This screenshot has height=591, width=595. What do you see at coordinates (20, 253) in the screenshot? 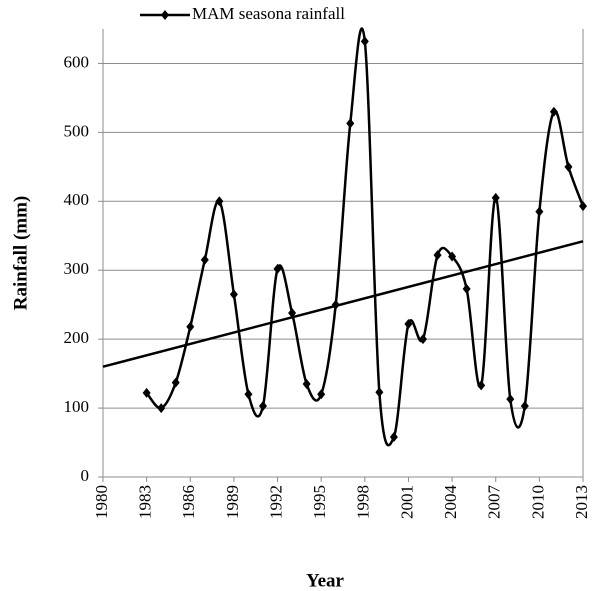
I see `y-axis-label: Rainfall (mm)` at bounding box center [20, 253].